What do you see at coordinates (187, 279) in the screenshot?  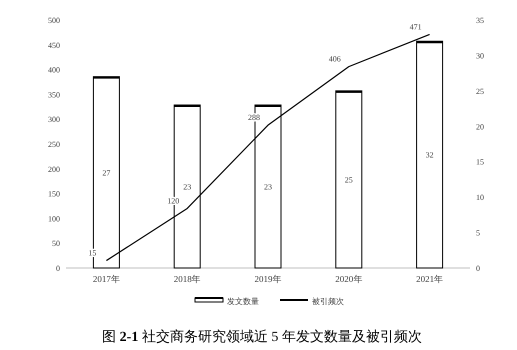 I see `x-tick-label: 2018年` at bounding box center [187, 279].